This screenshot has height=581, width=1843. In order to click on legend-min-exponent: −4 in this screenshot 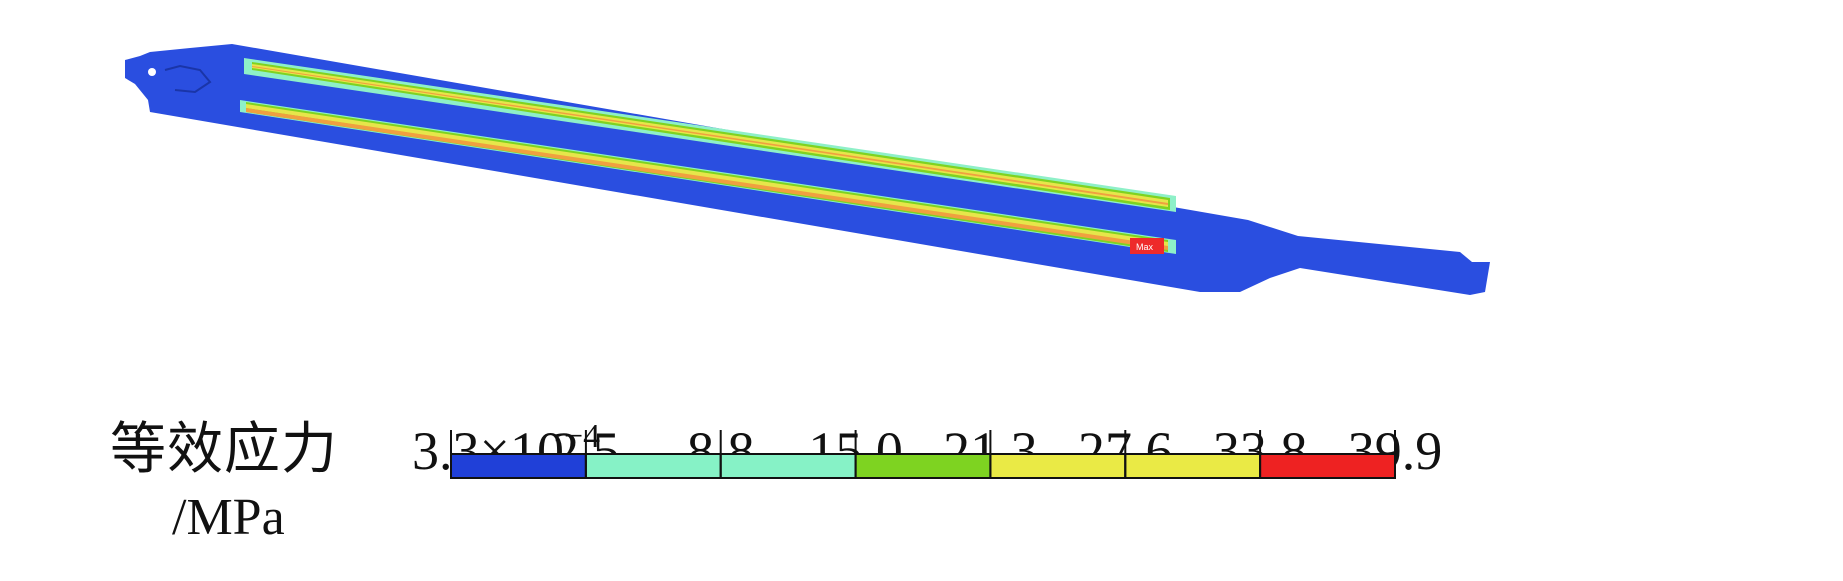, I will do `click(582, 436)`.